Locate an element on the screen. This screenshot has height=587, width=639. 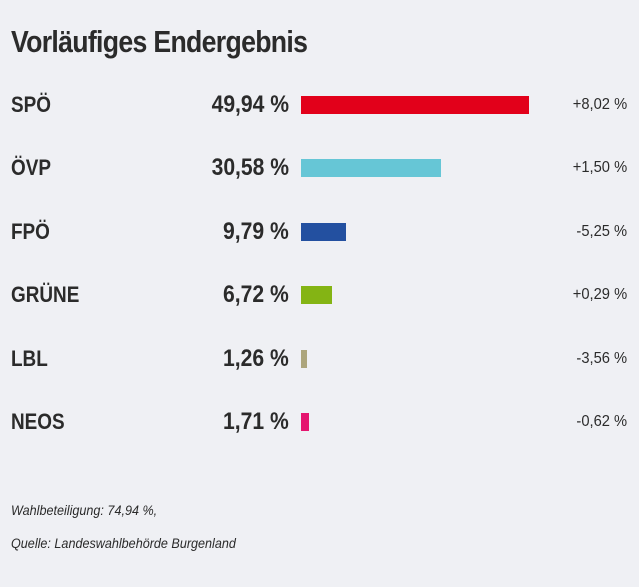
bar-fpoe is located at coordinates (323, 231).